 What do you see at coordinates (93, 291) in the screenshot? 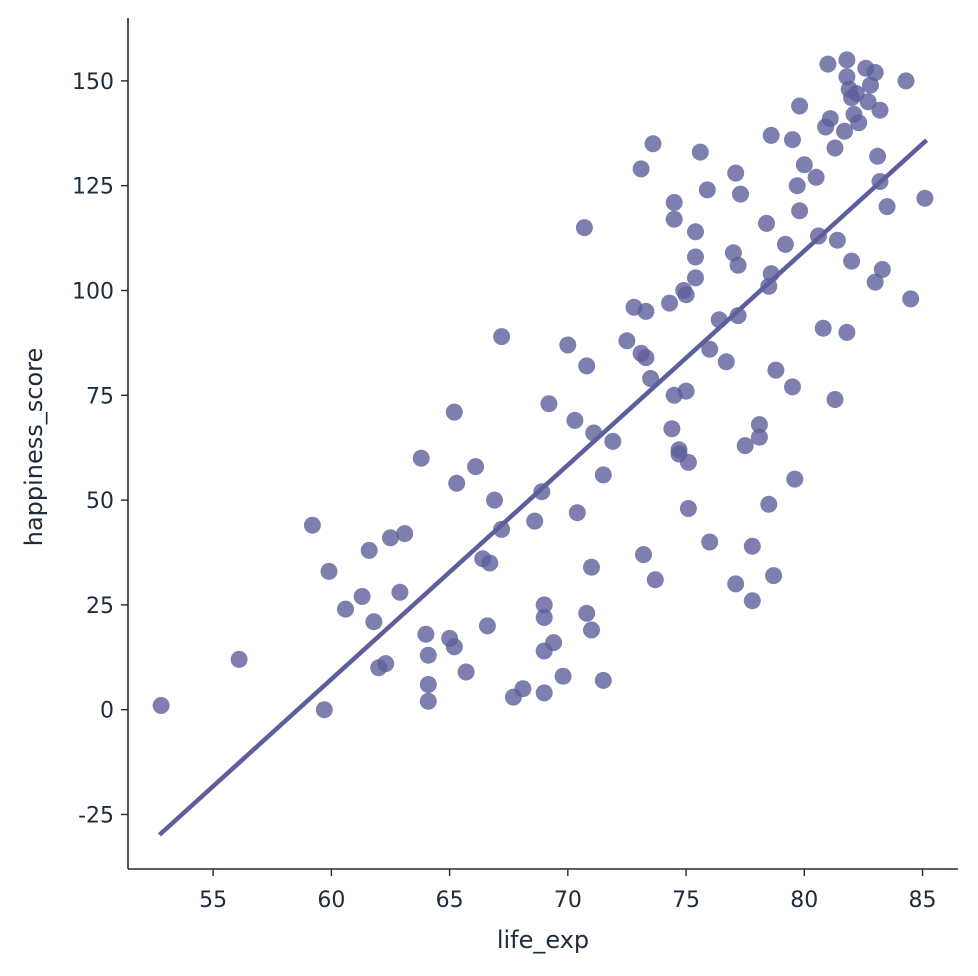
I see `y-tick-label: 100` at bounding box center [93, 291].